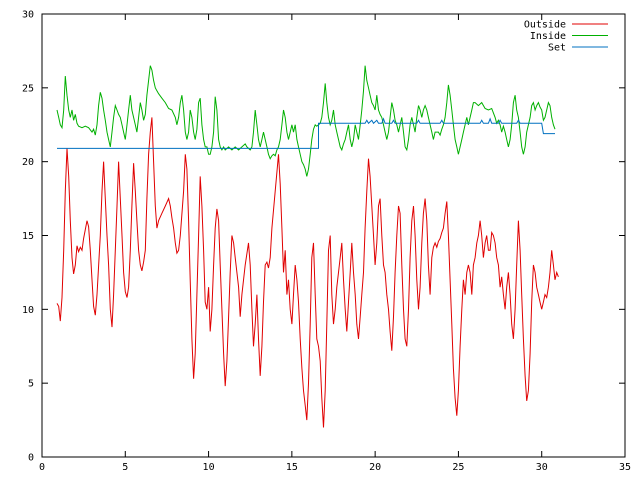 Image resolution: width=640 pixels, height=480 pixels. What do you see at coordinates (28, 236) in the screenshot?
I see `y-tick-label: 15` at bounding box center [28, 236].